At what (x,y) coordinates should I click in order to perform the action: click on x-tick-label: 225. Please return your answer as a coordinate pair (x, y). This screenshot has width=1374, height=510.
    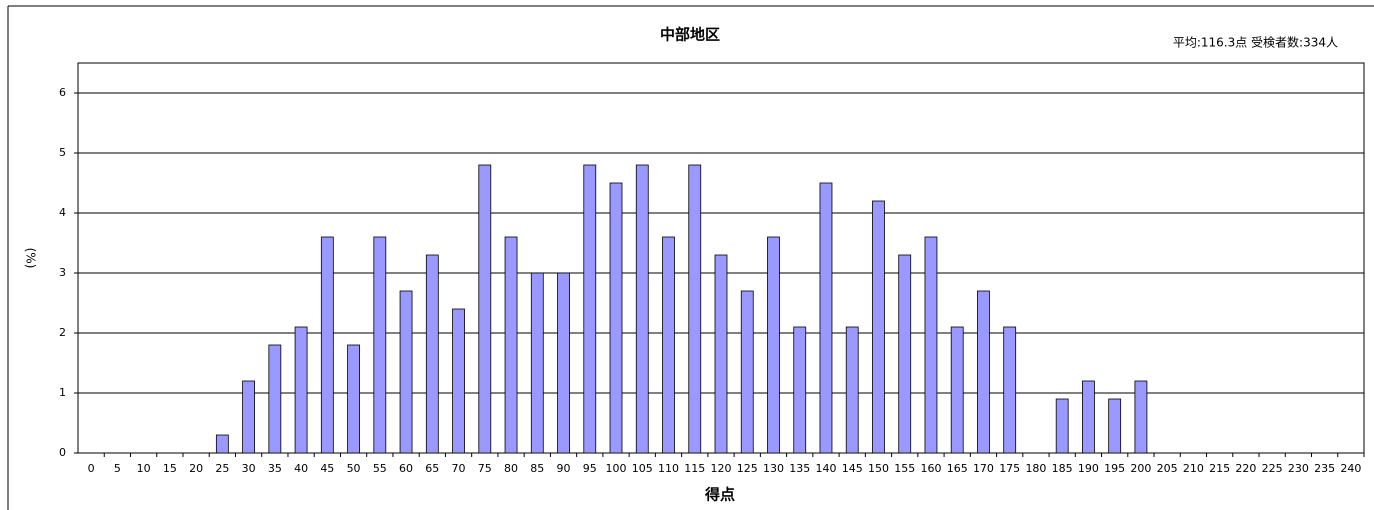
    Looking at the image, I should click on (1272, 468).